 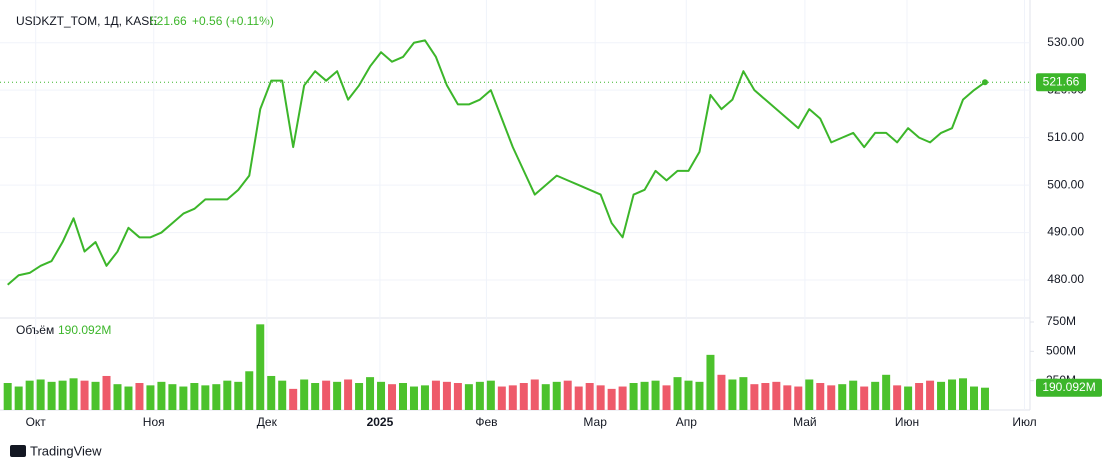 I want to click on volume-last: 190.092M, so click(x=84, y=330).